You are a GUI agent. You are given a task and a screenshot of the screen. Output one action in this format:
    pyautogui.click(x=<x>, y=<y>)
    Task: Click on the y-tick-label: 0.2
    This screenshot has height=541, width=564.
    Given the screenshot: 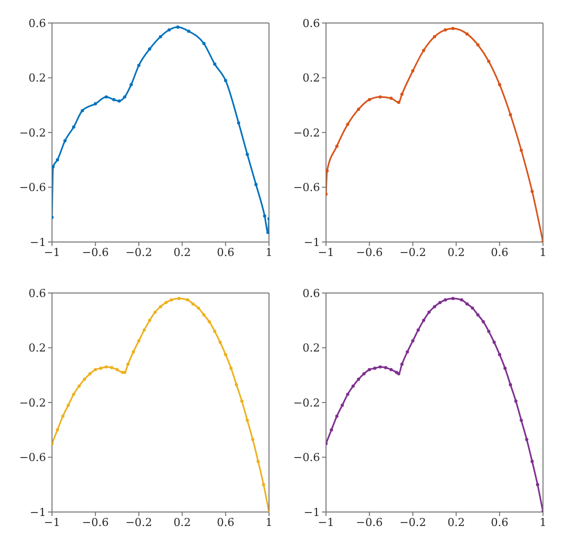 What is the action you would take?
    pyautogui.click(x=37, y=348)
    